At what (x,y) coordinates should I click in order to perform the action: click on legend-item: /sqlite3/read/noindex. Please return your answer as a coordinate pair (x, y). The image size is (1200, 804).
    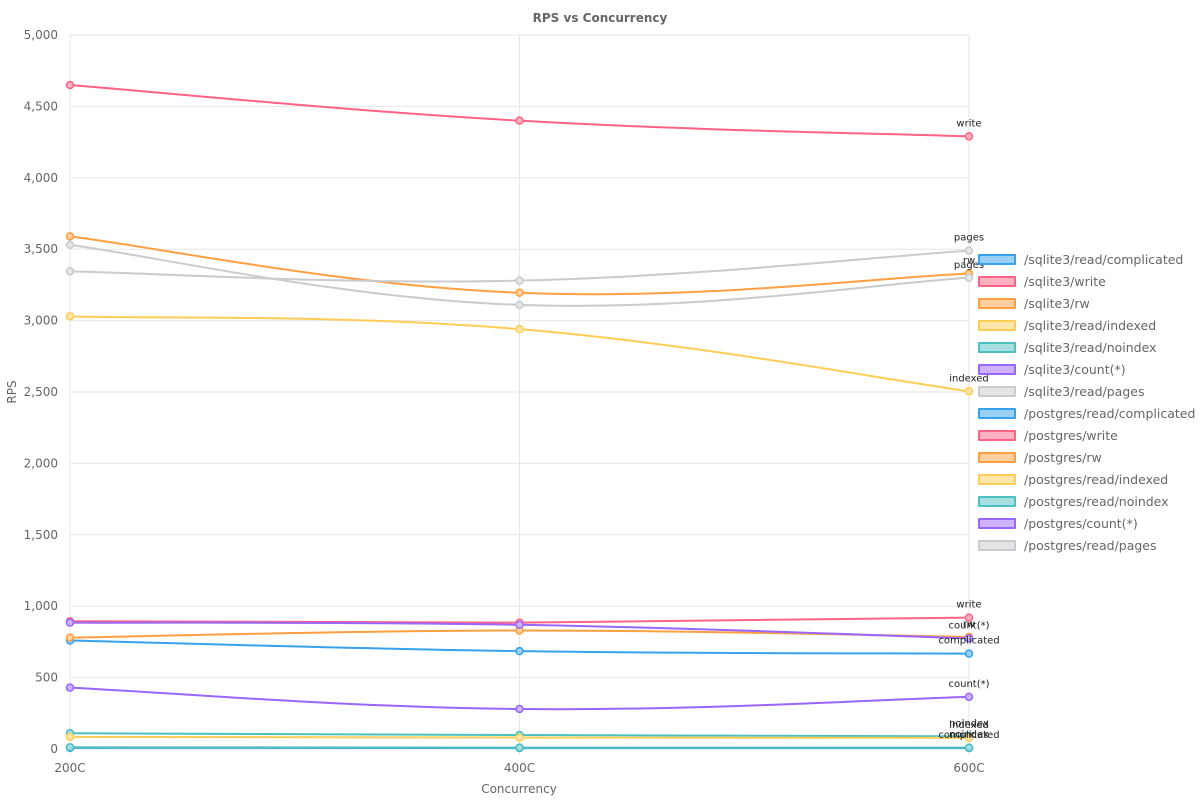
    Looking at the image, I should click on (1086, 347).